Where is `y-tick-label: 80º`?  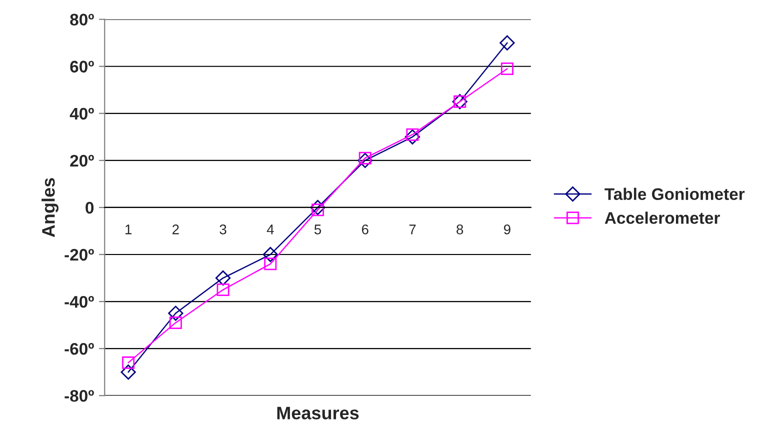
y-tick-label: 80º is located at coordinates (82, 20).